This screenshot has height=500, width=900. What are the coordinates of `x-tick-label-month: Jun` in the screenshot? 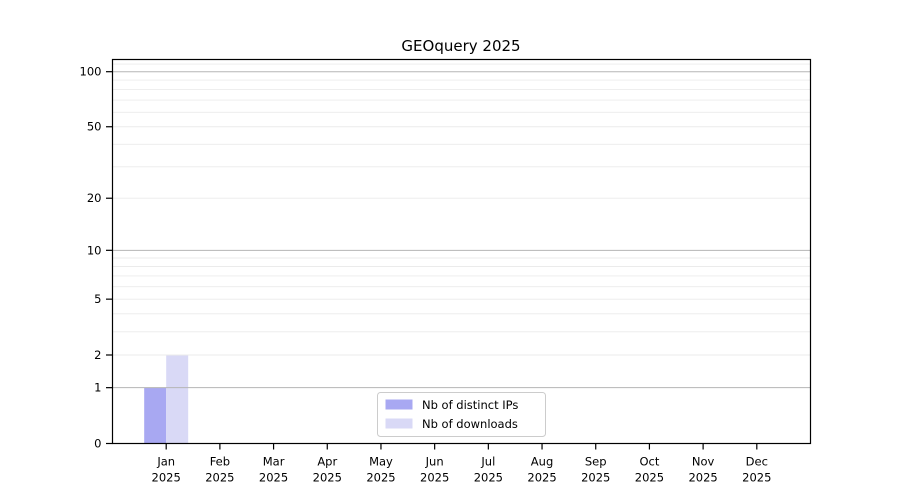 It's located at (434, 462).